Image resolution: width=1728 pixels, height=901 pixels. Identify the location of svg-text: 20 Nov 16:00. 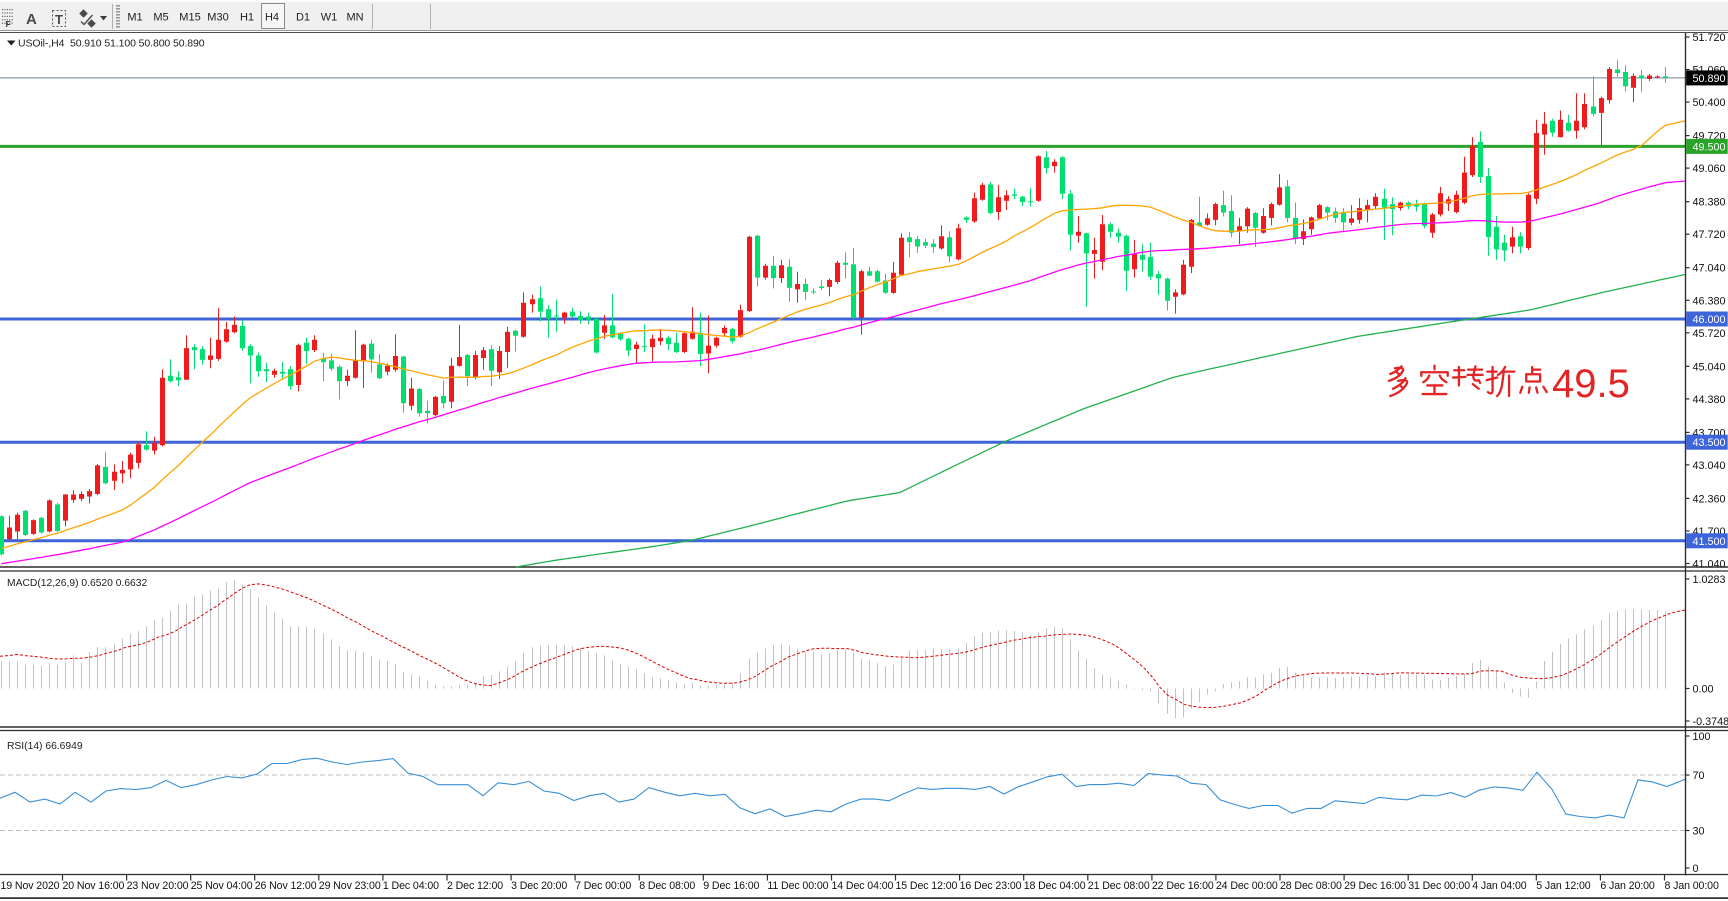
(94, 886).